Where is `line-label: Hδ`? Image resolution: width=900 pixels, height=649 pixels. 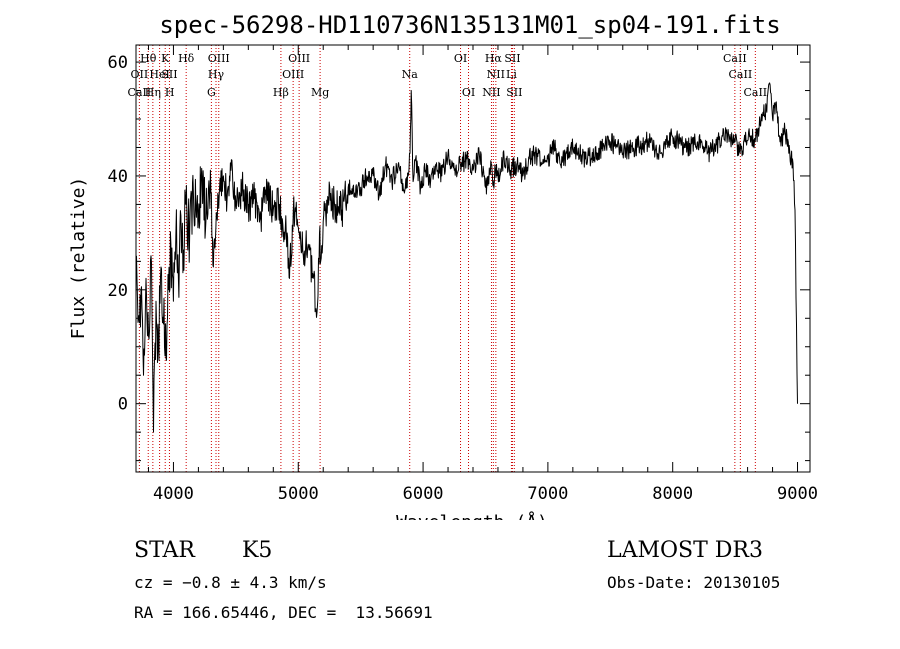
line-label: Hδ is located at coordinates (186, 58).